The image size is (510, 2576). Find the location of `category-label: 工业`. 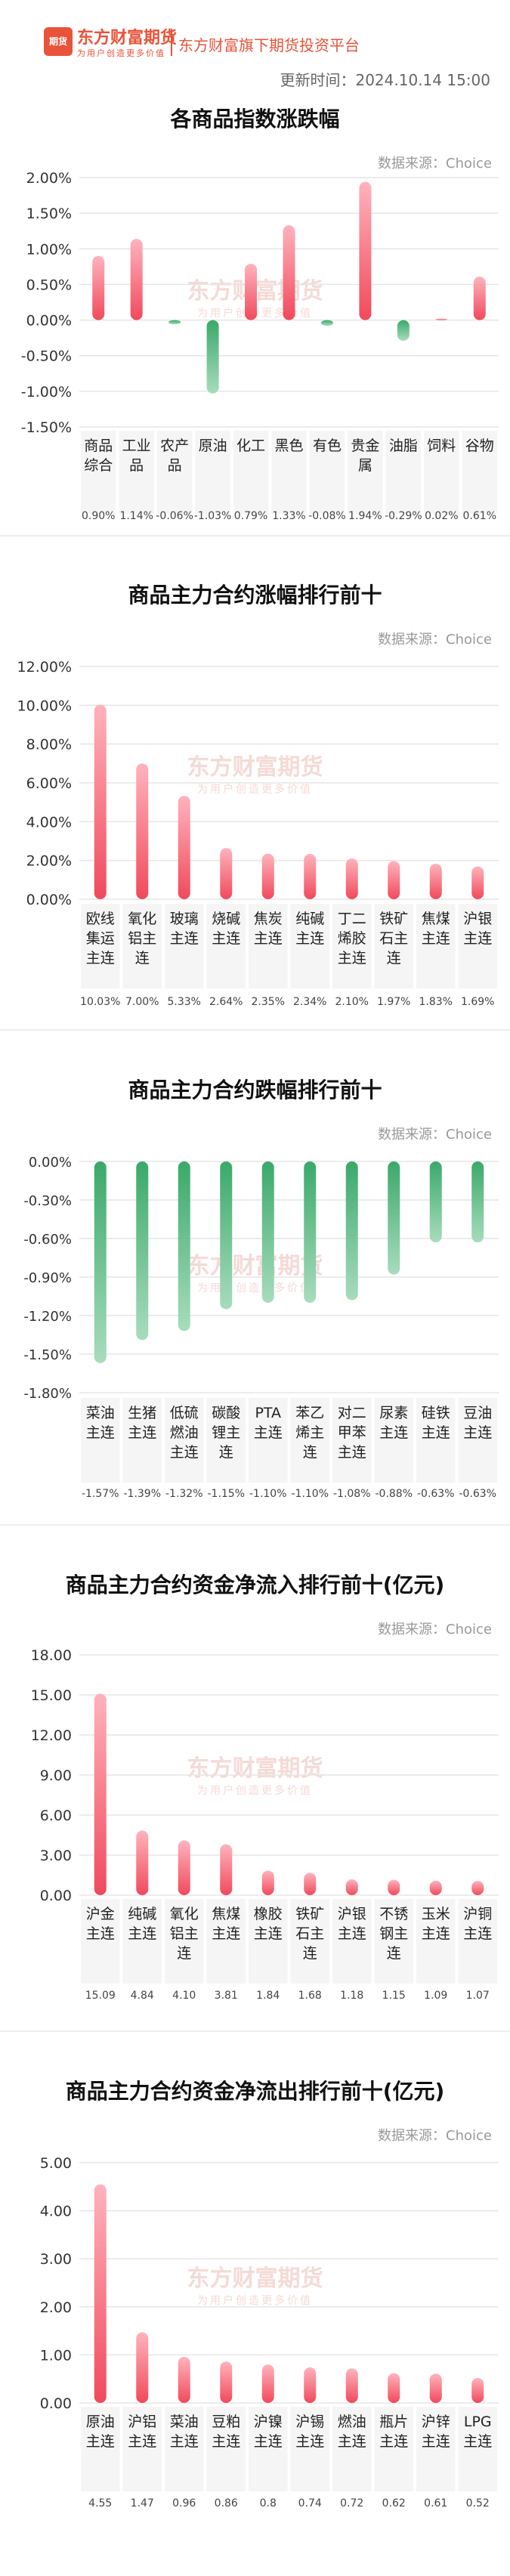

category-label: 工业 is located at coordinates (136, 446).